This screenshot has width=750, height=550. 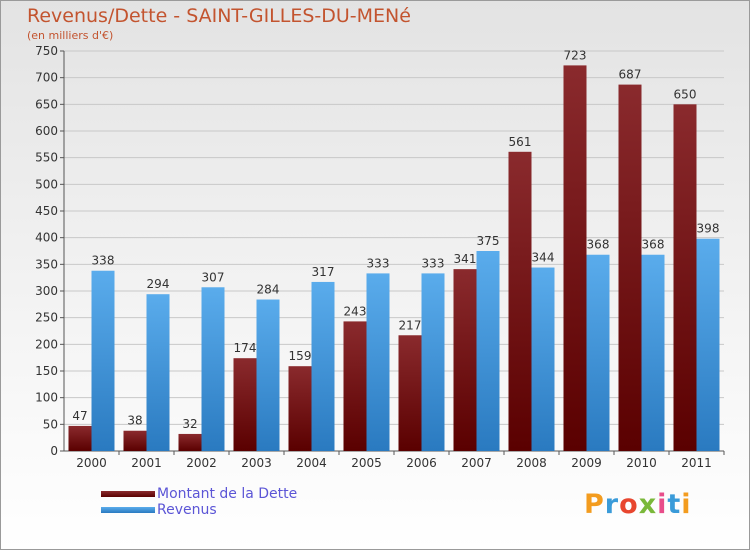 What do you see at coordinates (421, 463) in the screenshot?
I see `x-tick-label: 2006` at bounding box center [421, 463].